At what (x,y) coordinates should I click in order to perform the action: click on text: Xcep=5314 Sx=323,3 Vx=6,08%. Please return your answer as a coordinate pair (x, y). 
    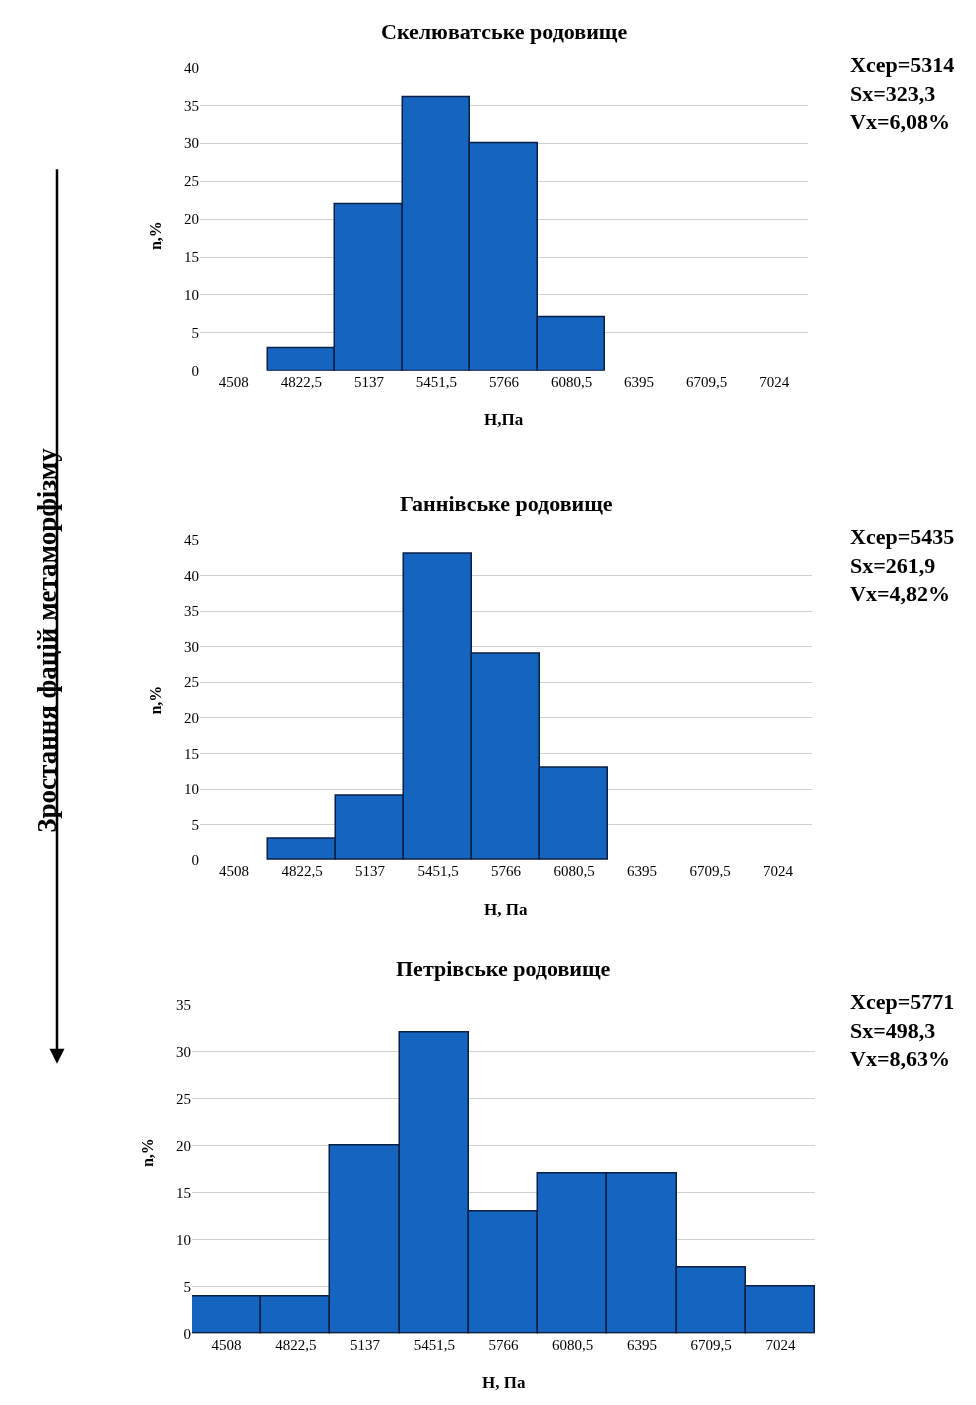
    Looking at the image, I should click on (902, 93).